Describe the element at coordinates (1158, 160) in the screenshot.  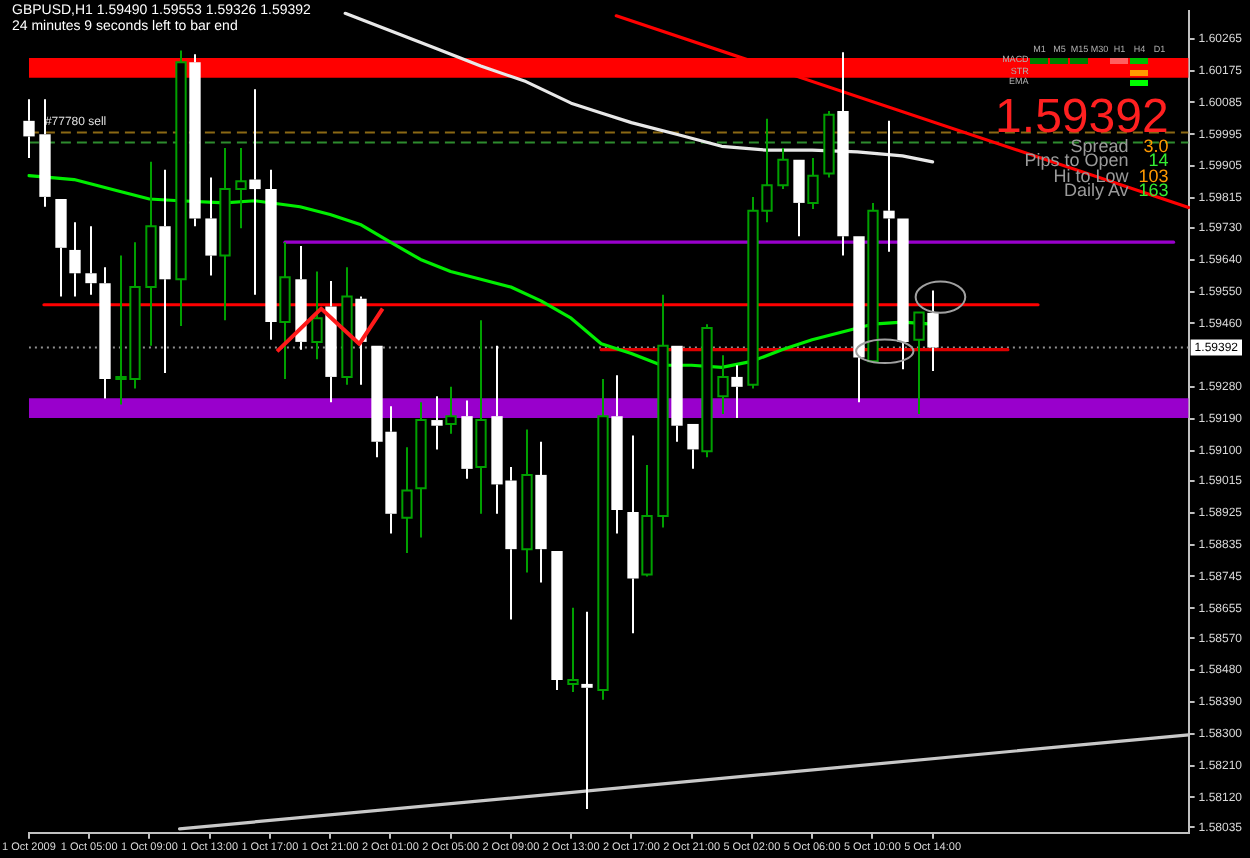
I see `annotation: 14` at that location.